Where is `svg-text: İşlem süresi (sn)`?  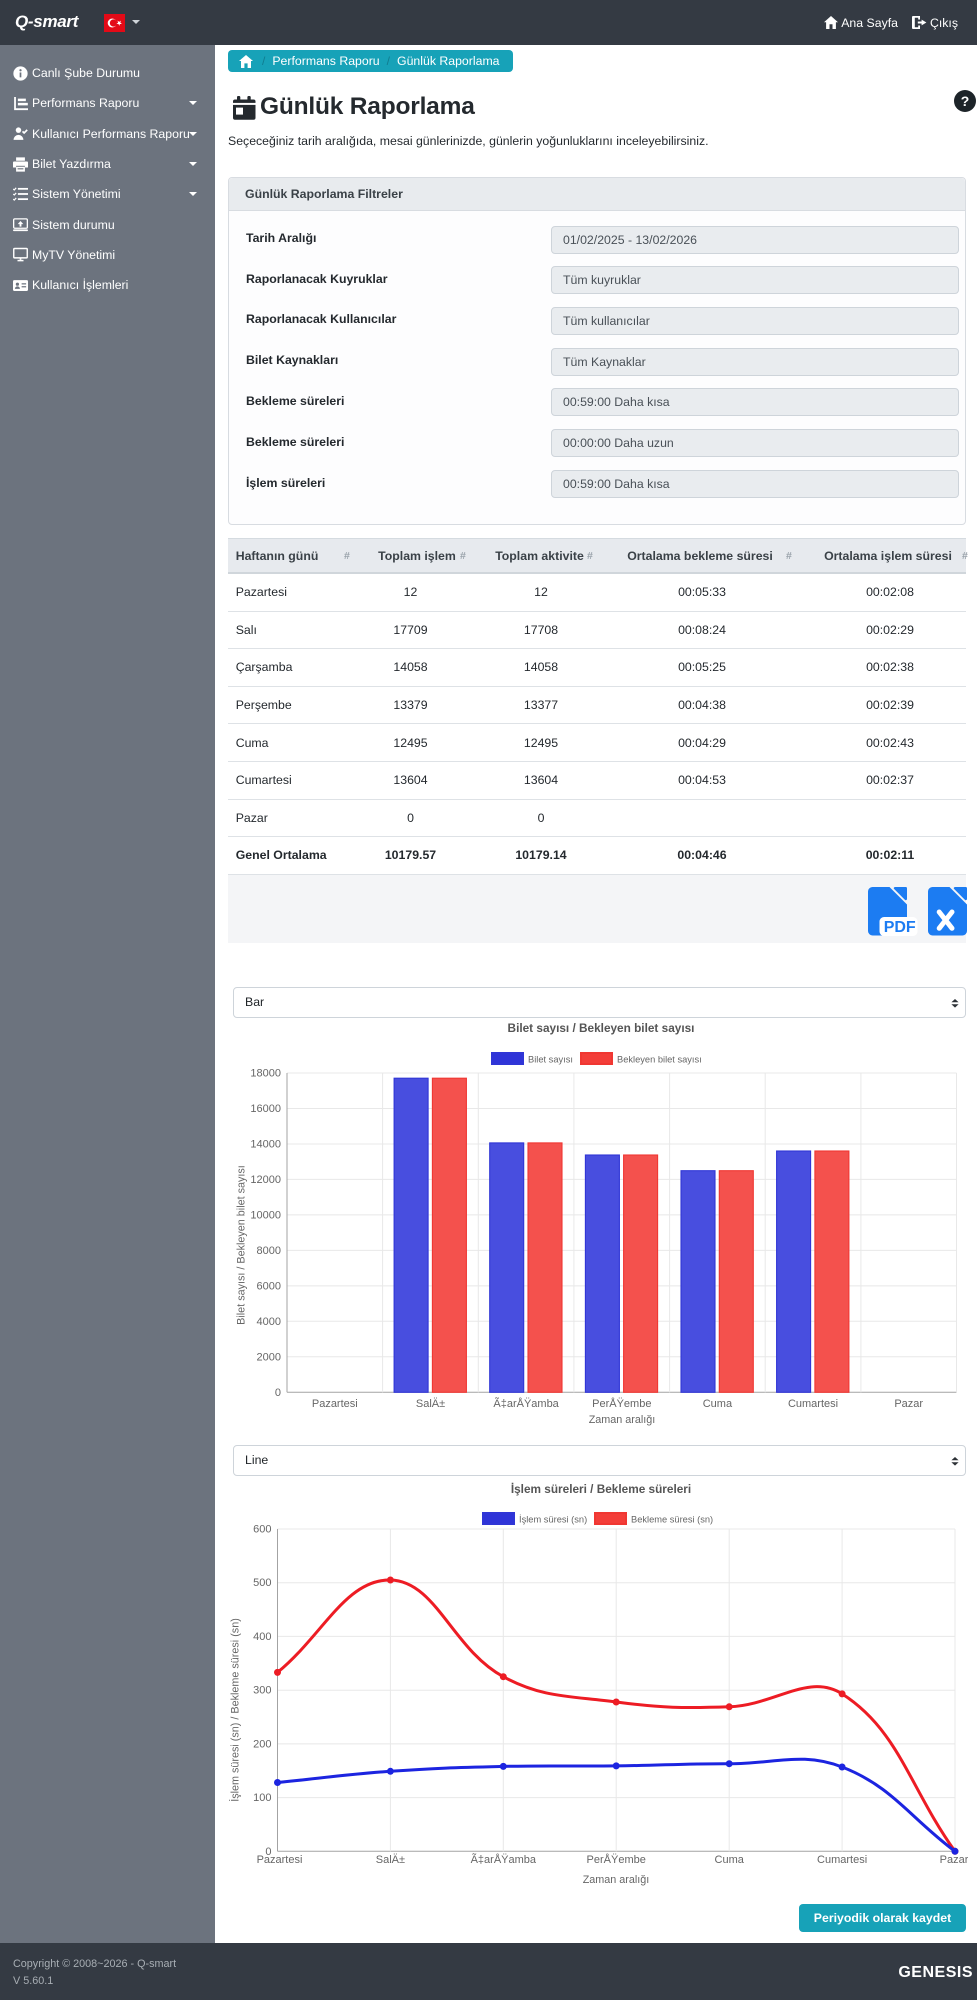 svg-text: İşlem süresi (sn) is located at coordinates (553, 1520).